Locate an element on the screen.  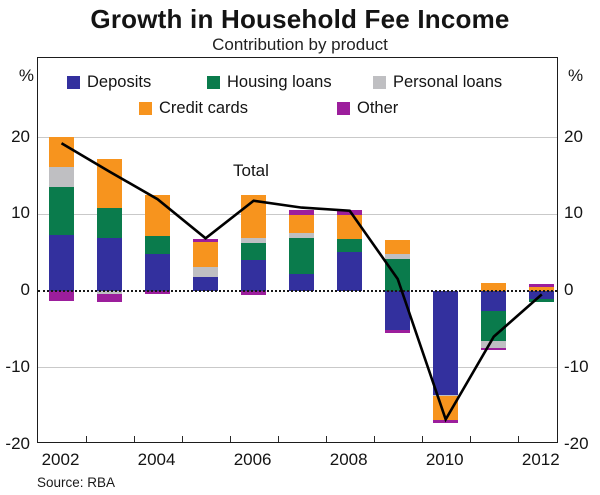
bar-segment-credit-cards-2006 is located at coordinates (254, 216).